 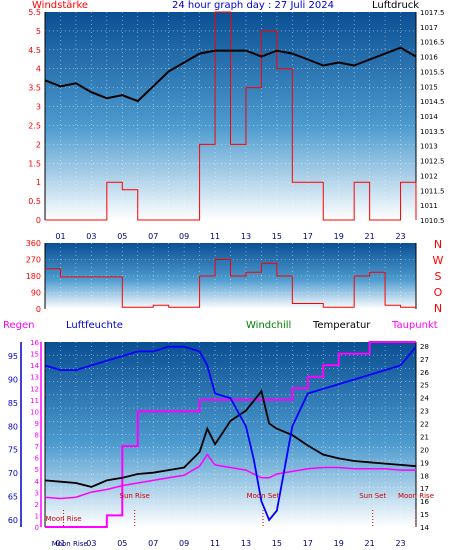 I want to click on rain-tick: 0, so click(x=37, y=528).